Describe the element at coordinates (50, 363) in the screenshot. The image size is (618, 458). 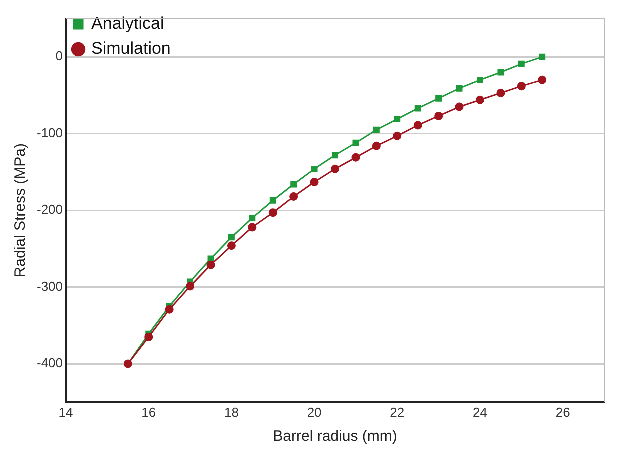
I see `y-tick-label: -400` at that location.